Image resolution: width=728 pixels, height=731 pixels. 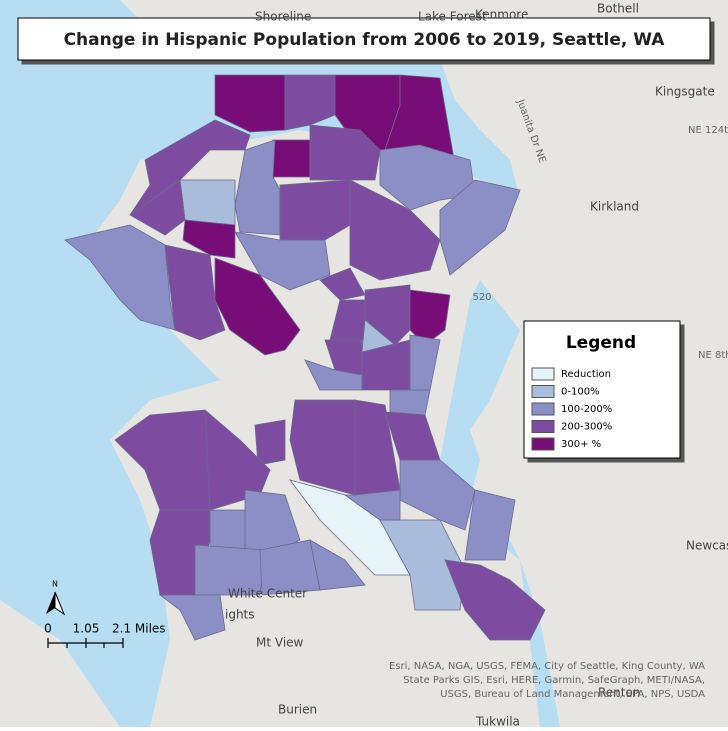 I want to click on place-label: Mt View, so click(x=280, y=643).